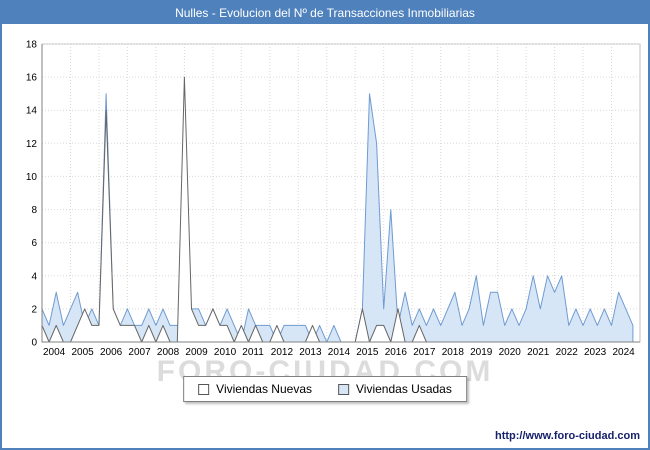 The height and width of the screenshot is (450, 650). I want to click on y-tick-label: 10, so click(32, 177).